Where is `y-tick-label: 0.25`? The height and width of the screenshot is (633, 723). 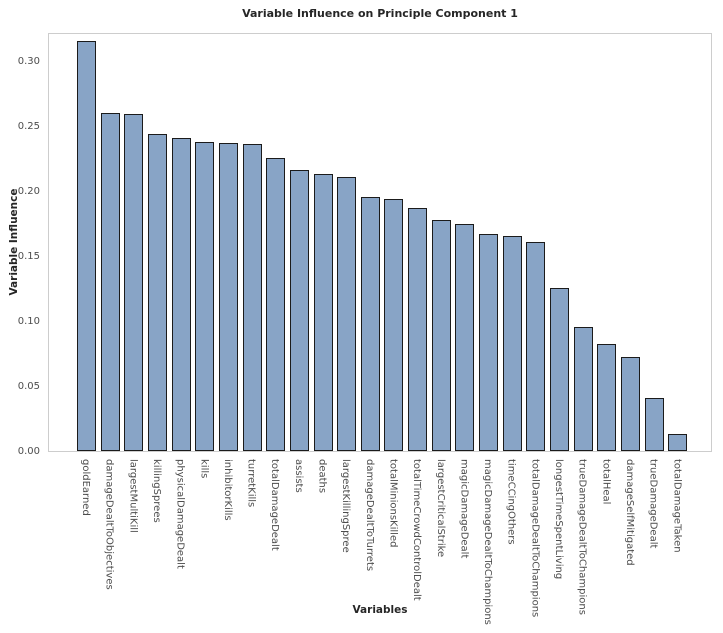 y-tick-label: 0.25 is located at coordinates (28, 126).